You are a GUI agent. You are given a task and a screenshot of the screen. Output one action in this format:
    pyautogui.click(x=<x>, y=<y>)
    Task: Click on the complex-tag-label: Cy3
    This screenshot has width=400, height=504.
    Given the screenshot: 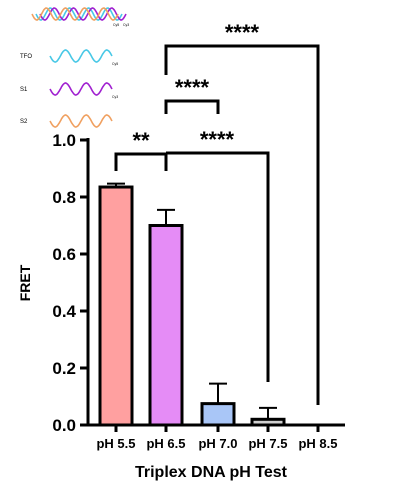 What is the action you would take?
    pyautogui.click(x=126, y=25)
    